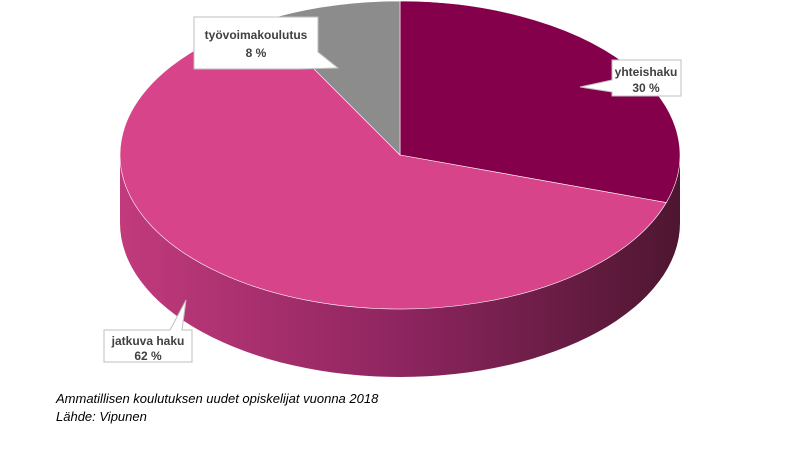 Image resolution: width=800 pixels, height=450 pixels. I want to click on callout-value-tyovoimakoulutus: 8 %, so click(256, 53).